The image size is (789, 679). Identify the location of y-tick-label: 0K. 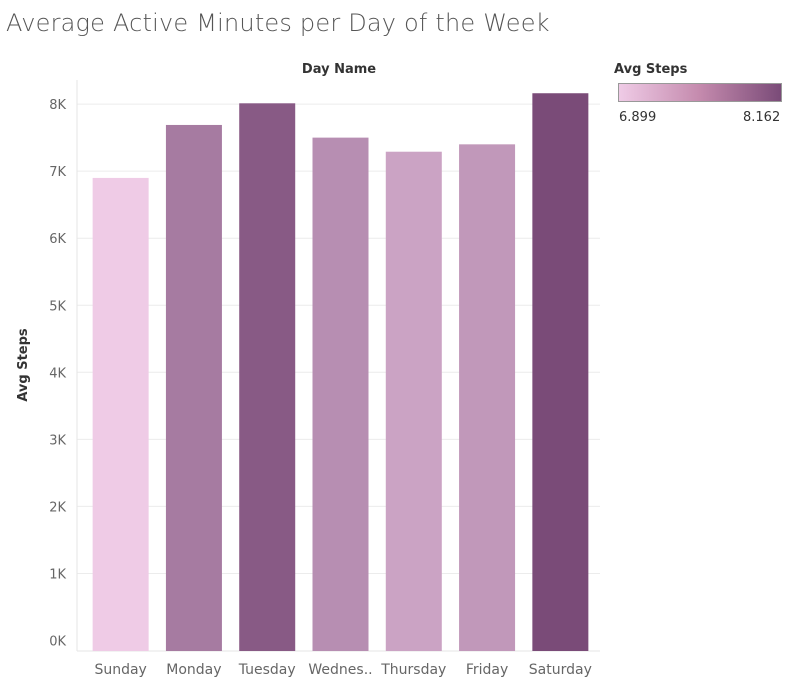
(57, 642).